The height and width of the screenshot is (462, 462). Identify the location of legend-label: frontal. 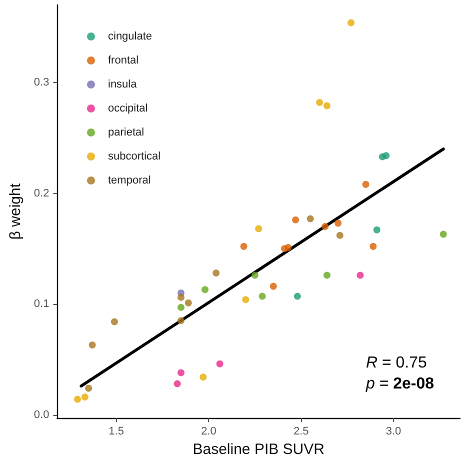
(123, 60).